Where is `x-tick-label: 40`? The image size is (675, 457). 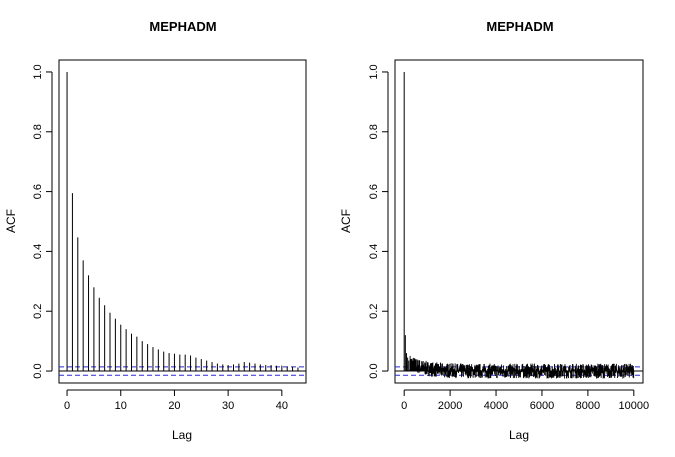 x-tick-label: 40 is located at coordinates (282, 406).